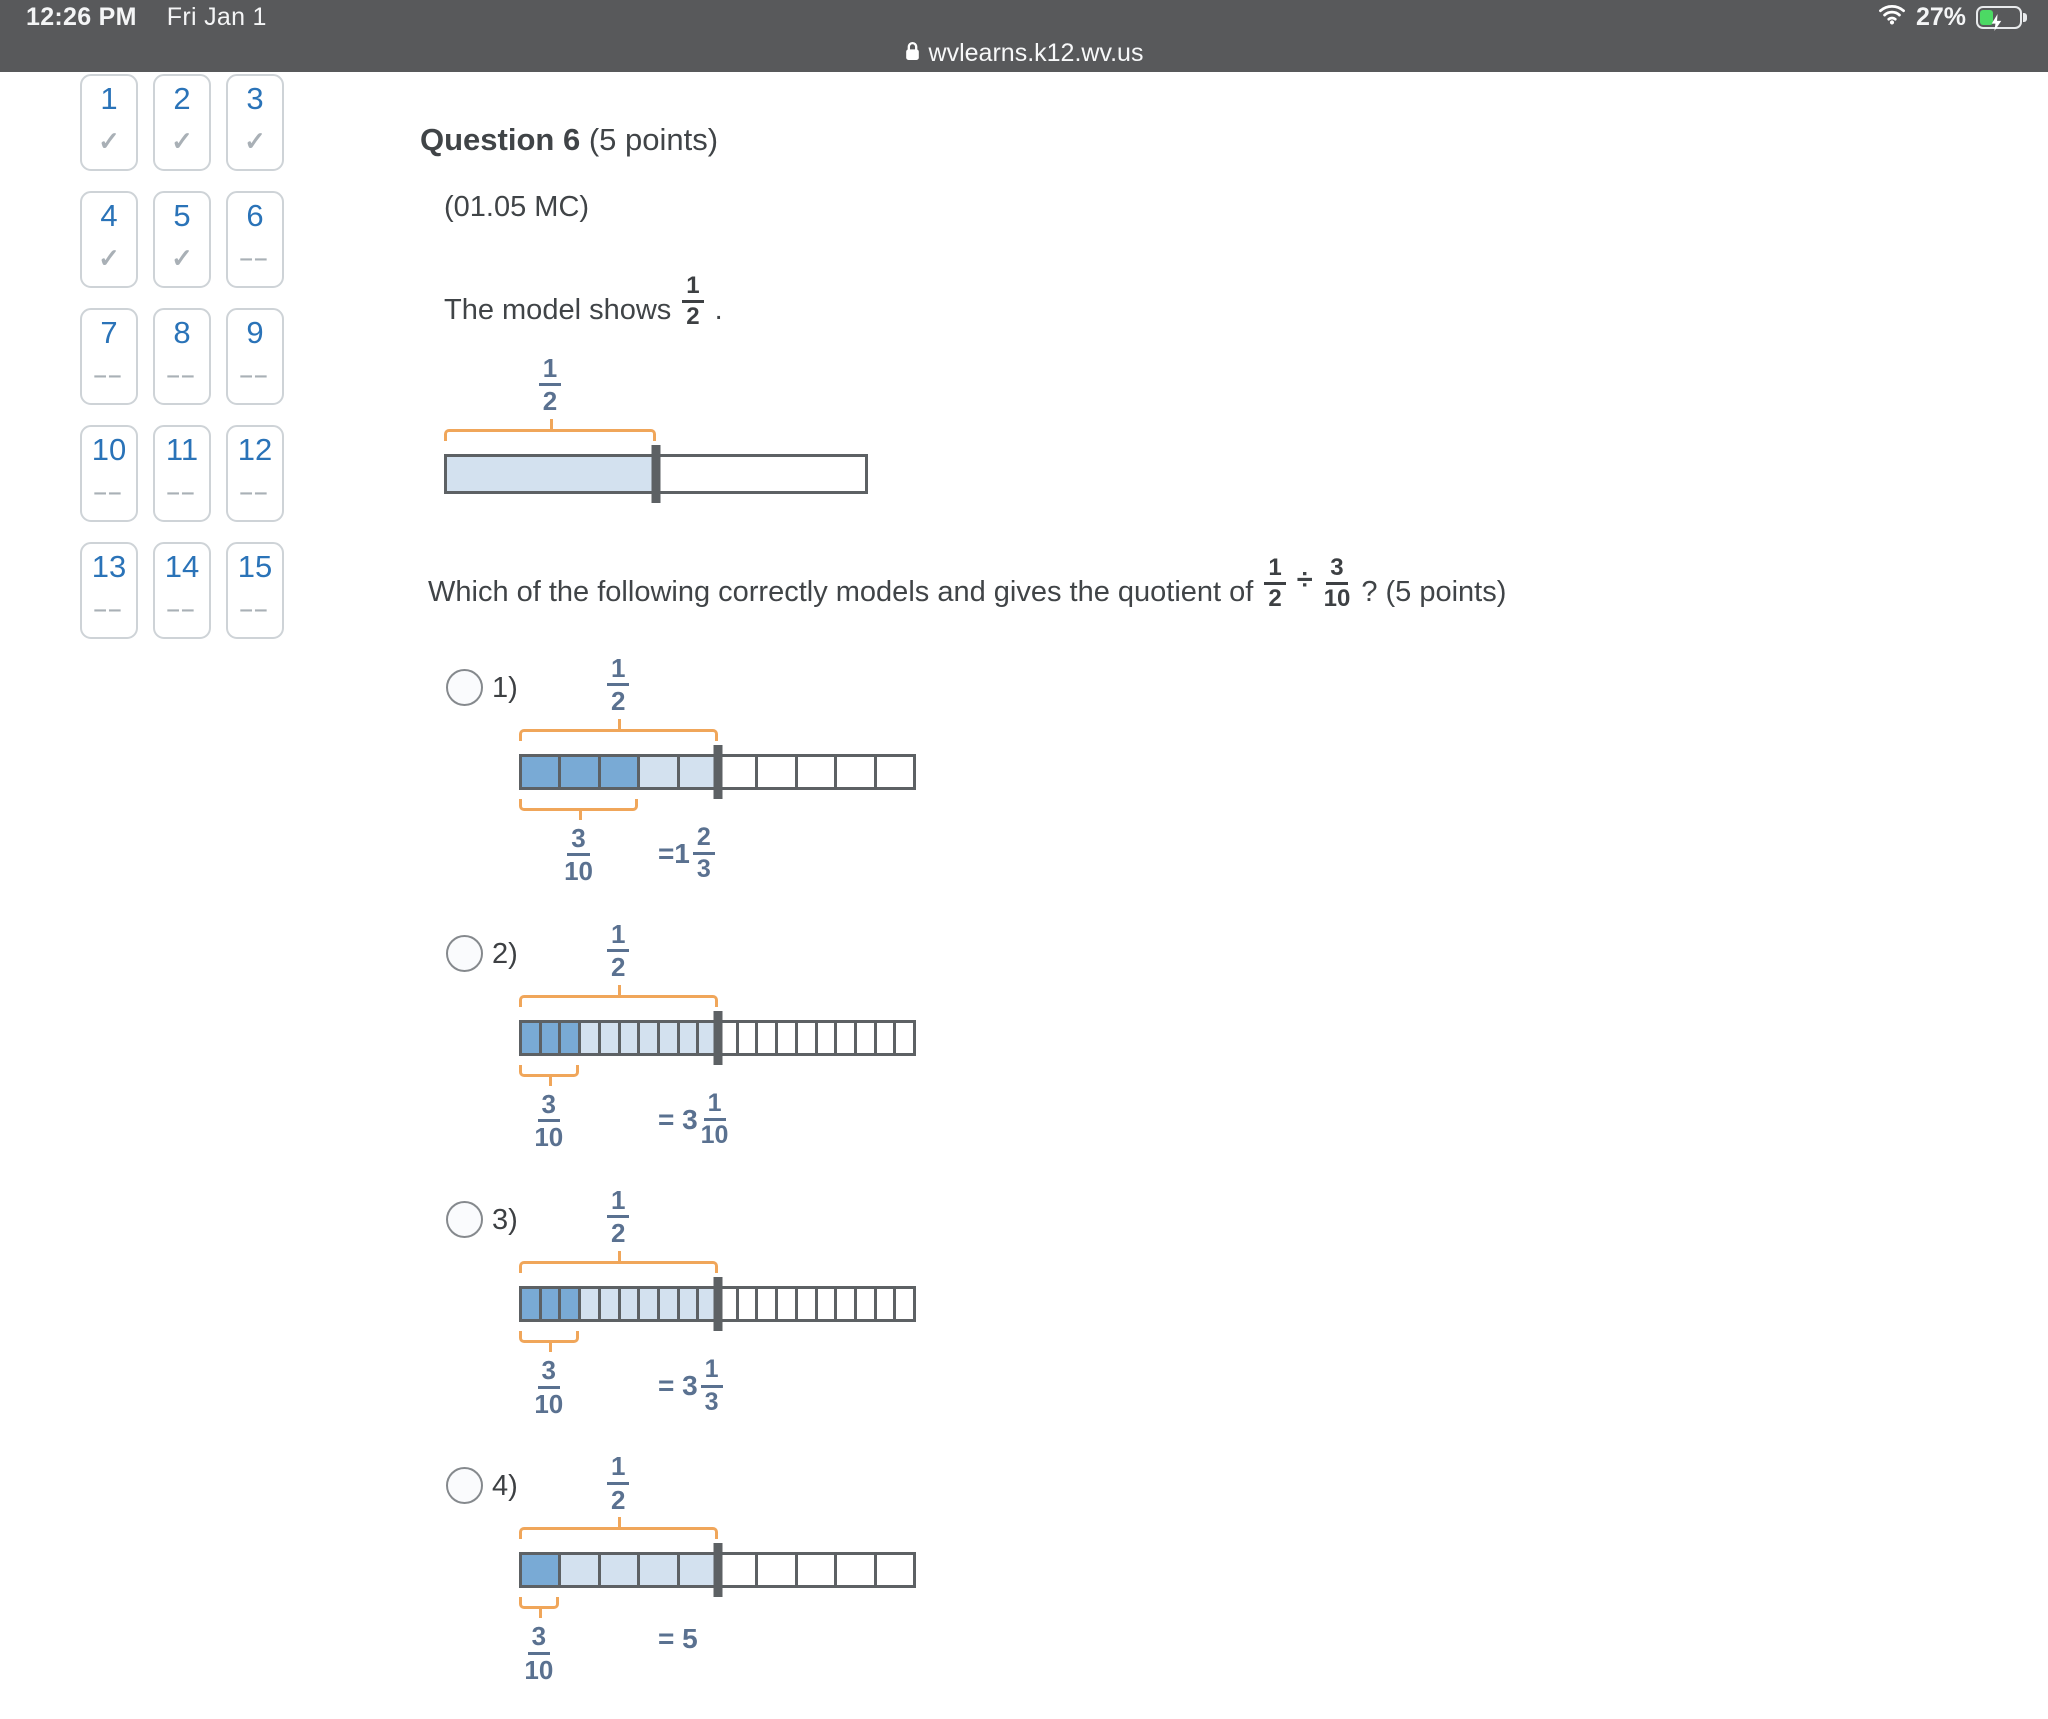 This screenshot has height=1719, width=2048. I want to click on wifi-icon, so click(1892, 17).